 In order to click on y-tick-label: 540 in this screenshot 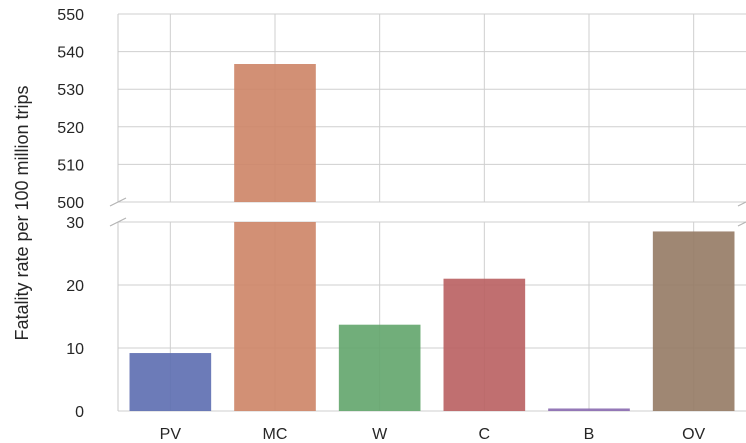, I will do `click(70, 53)`.